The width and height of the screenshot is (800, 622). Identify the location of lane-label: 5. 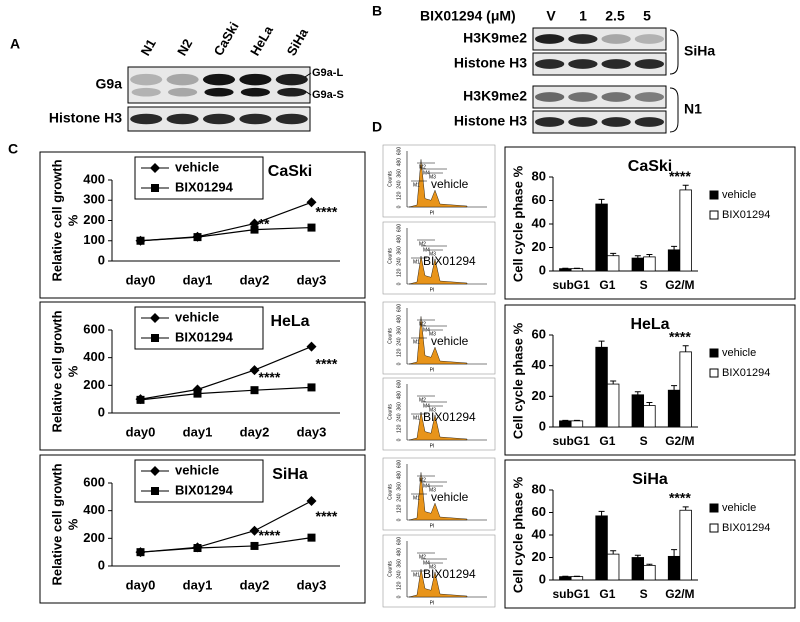
(647, 16).